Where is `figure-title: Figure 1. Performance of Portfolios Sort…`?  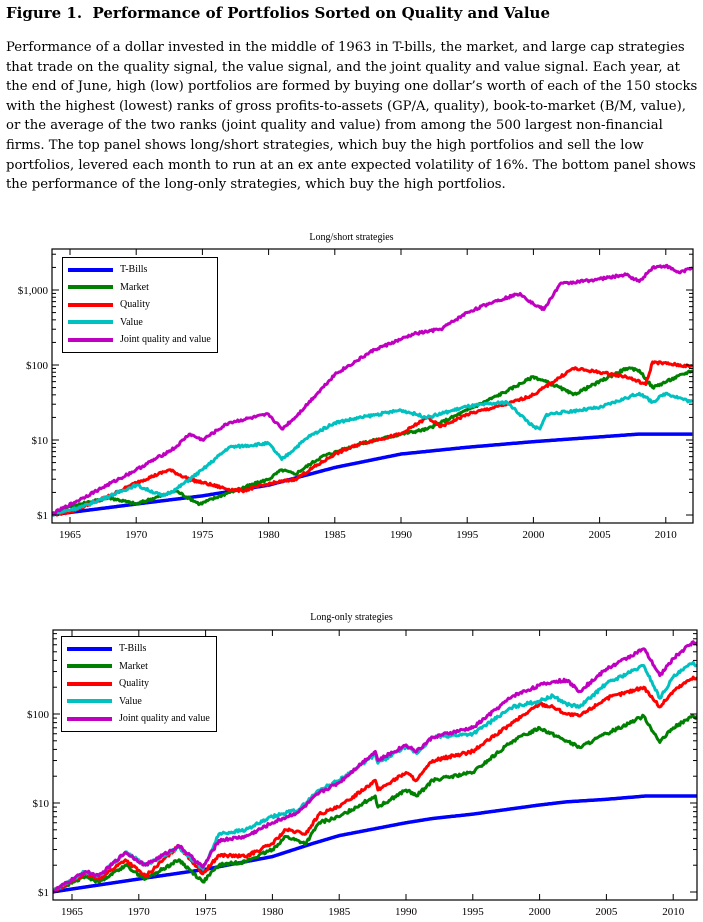
figure-title: Figure 1. Performance of Portfolios Sort… is located at coordinates (278, 13).